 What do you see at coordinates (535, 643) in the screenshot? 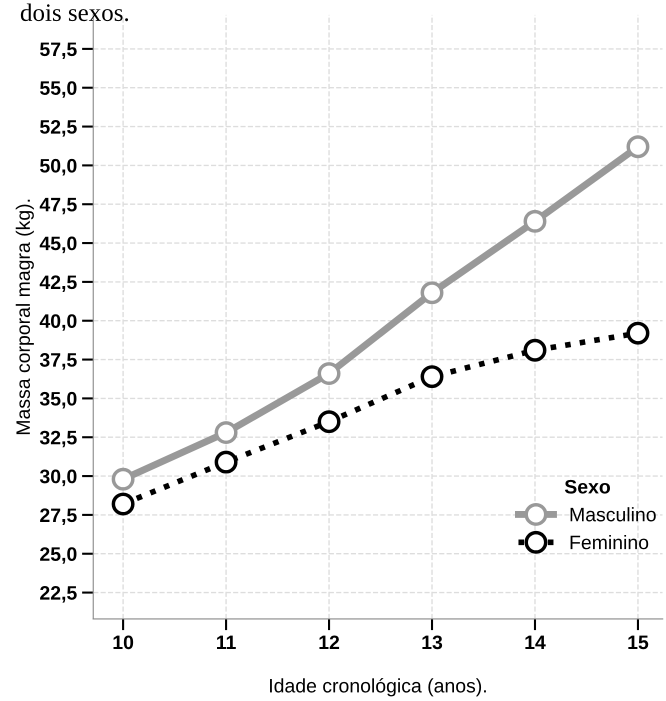
I see `x-tick-label: 14` at bounding box center [535, 643].